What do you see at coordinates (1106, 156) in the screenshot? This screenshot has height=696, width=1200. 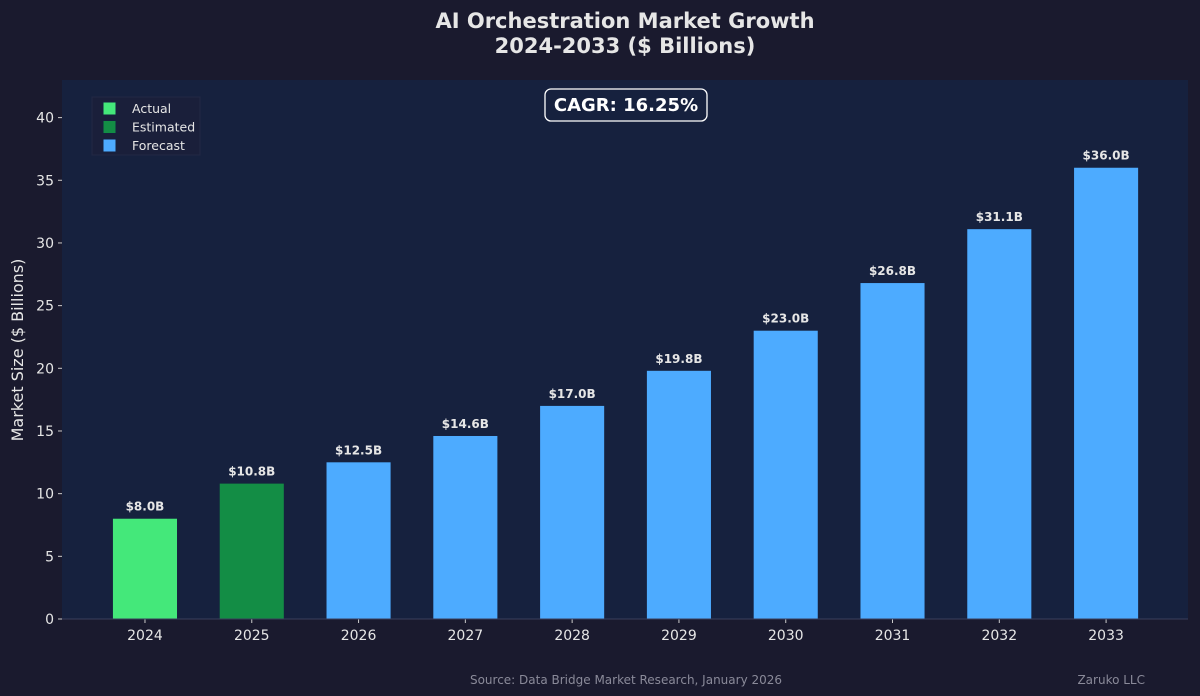 I see `data-label: $36.0B` at bounding box center [1106, 156].